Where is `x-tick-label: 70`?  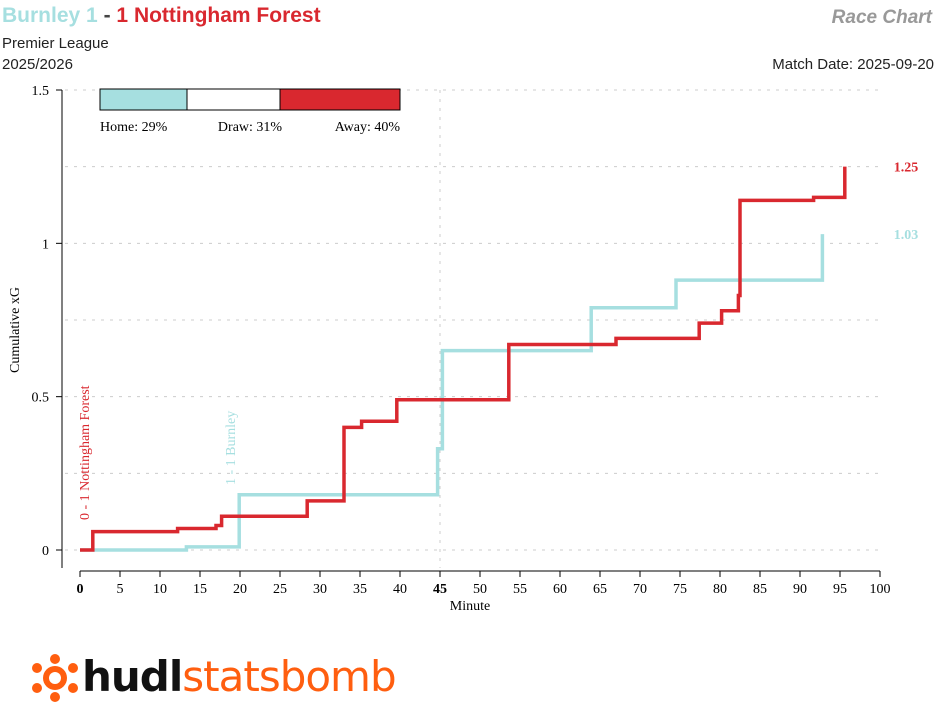 x-tick-label: 70 is located at coordinates (640, 589).